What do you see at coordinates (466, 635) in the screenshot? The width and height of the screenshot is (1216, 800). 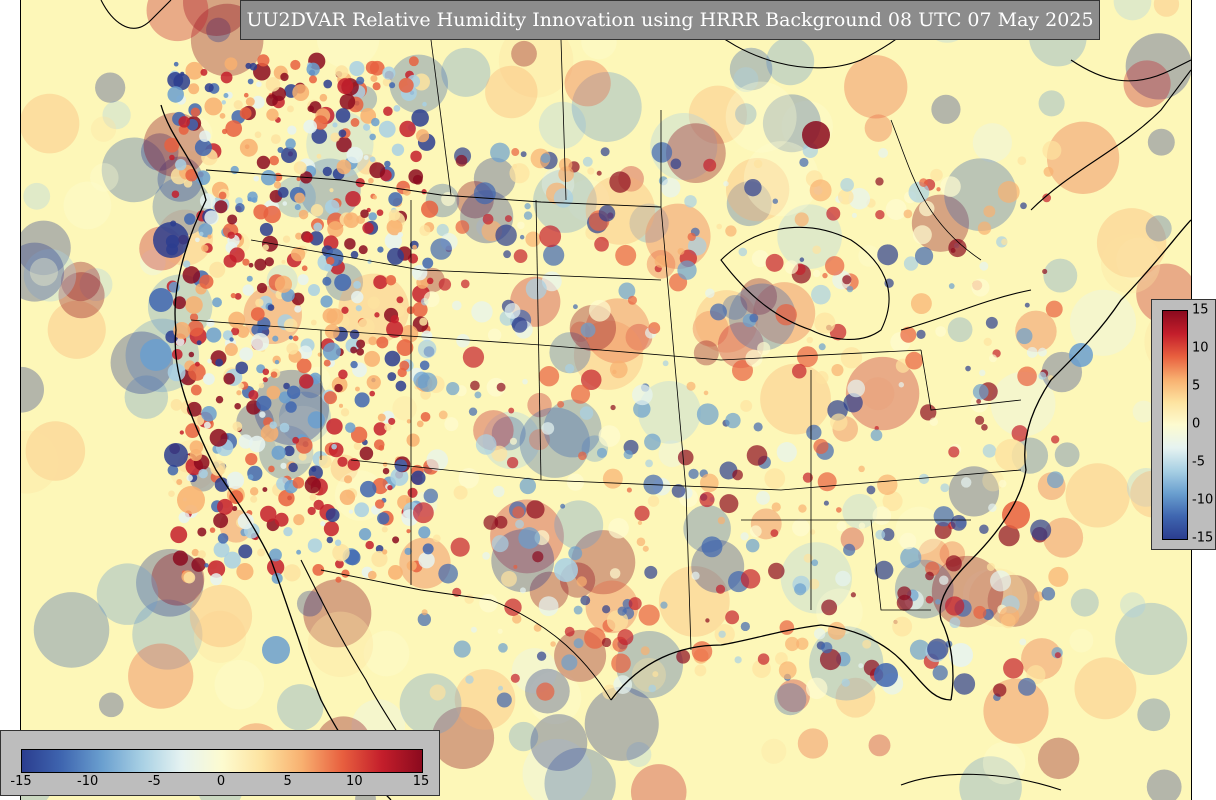 I see `mexico-border` at bounding box center [466, 635].